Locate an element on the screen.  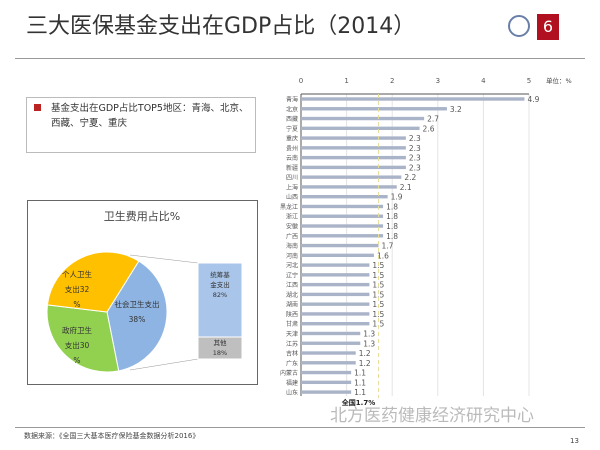
watermark: 北方医药健康经济研究中心 is located at coordinates (432, 416).